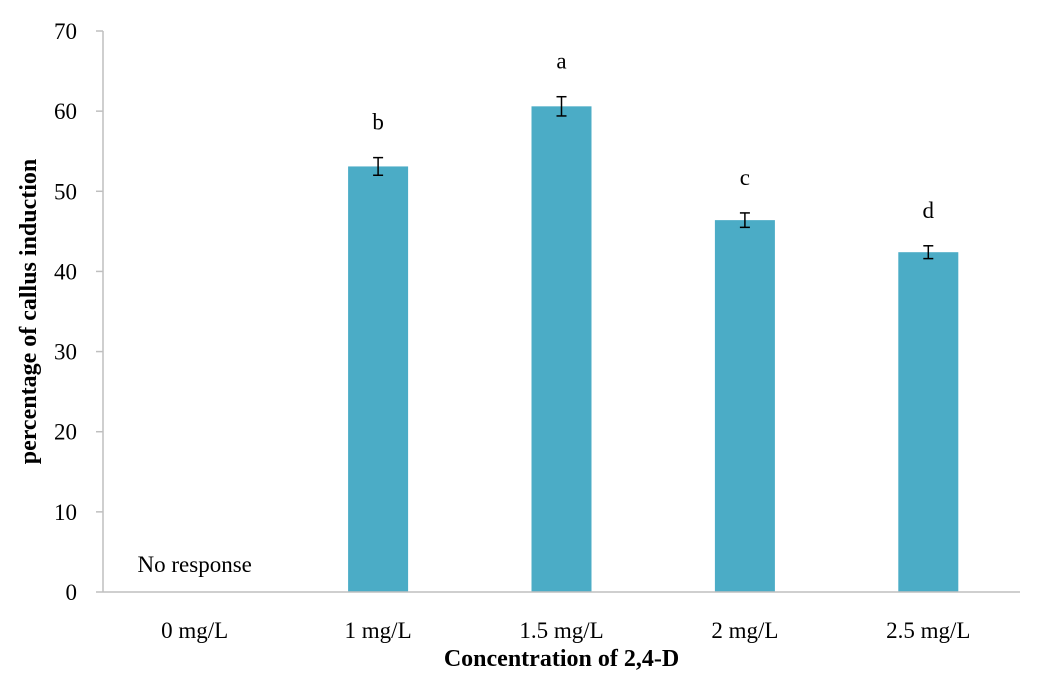 This screenshot has height=680, width=1040. What do you see at coordinates (929, 210) in the screenshot?
I see `data-label: d` at bounding box center [929, 210].